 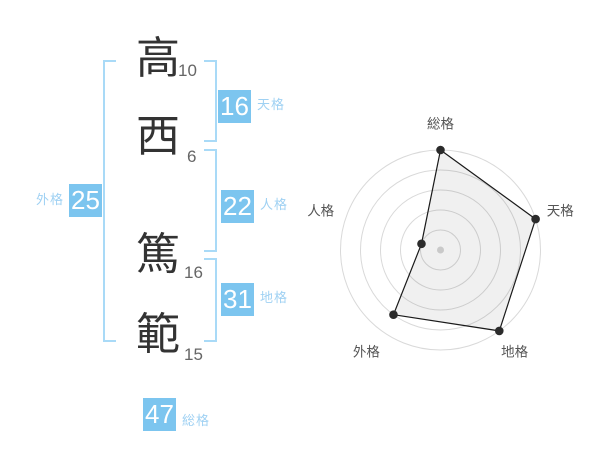 I want to click on name-character-3: 篤, so click(x=158, y=254).